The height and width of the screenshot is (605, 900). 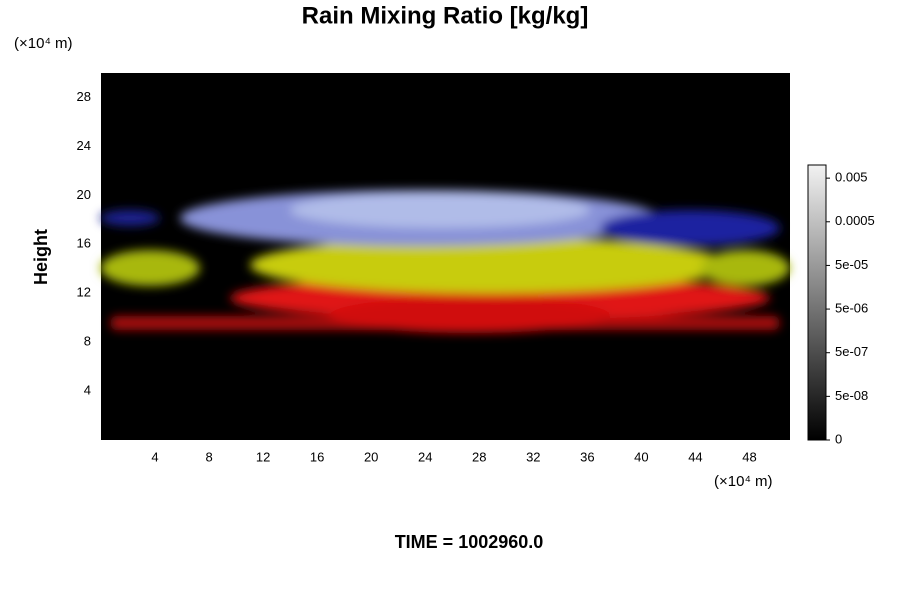 What do you see at coordinates (641, 456) in the screenshot?
I see `x-tick-label: 40` at bounding box center [641, 456].